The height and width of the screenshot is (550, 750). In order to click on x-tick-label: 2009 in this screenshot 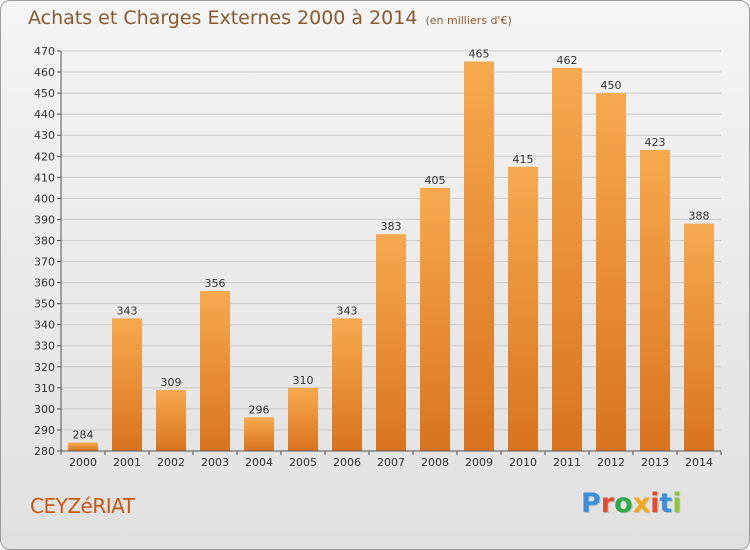, I will do `click(479, 462)`.